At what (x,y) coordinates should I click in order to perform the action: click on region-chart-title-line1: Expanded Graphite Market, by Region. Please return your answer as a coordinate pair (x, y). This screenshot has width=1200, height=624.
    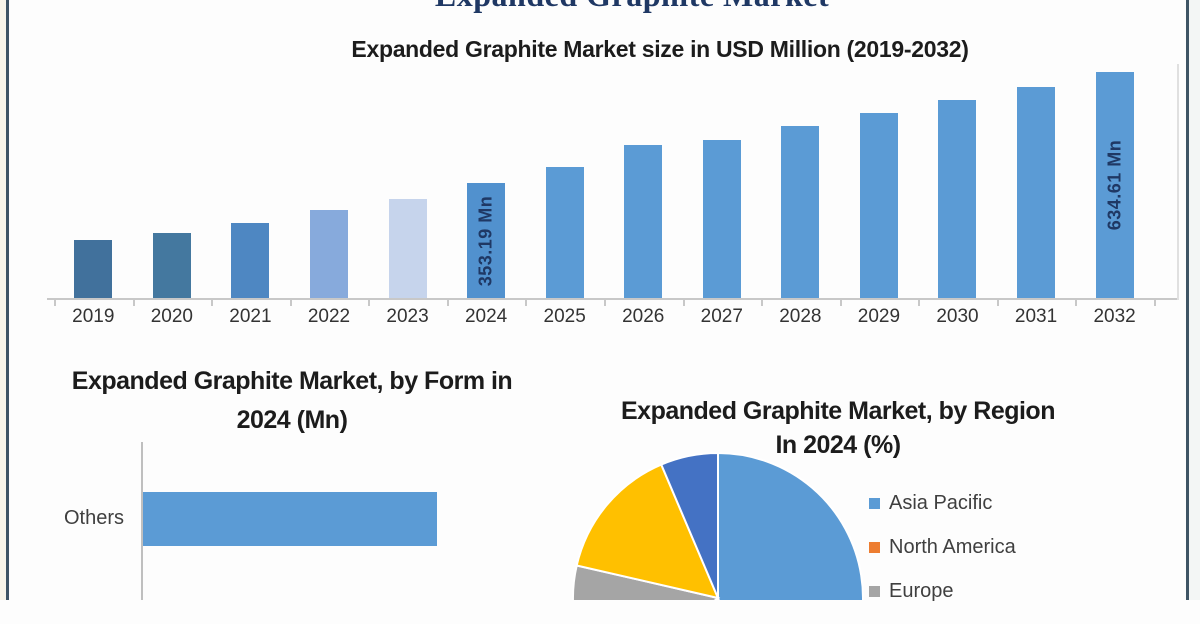
    Looking at the image, I should click on (838, 411).